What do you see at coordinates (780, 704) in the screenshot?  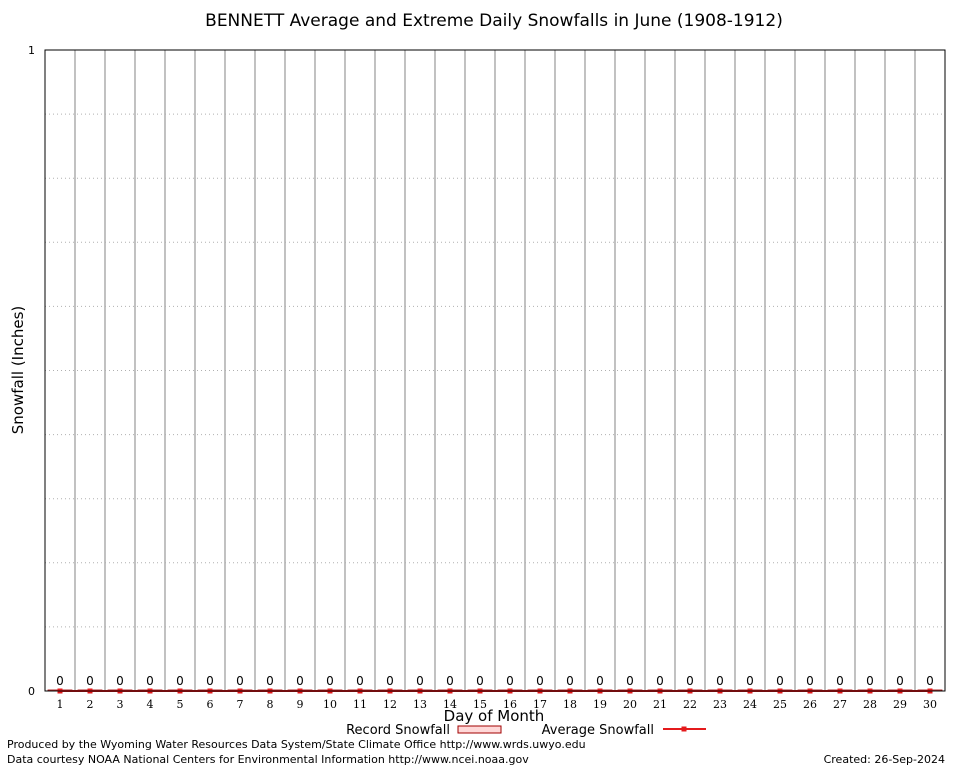 I see `x-tick-label: 25` at bounding box center [780, 704].